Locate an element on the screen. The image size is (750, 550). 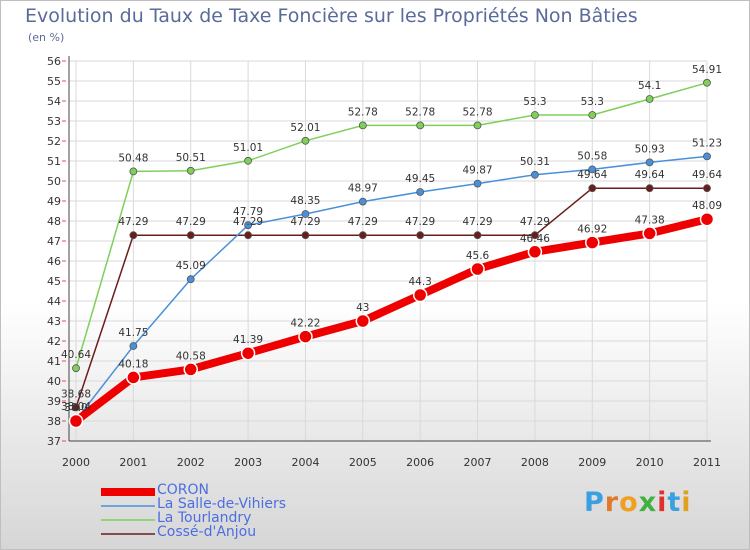
x-tick-label: 2002 is located at coordinates (191, 462).